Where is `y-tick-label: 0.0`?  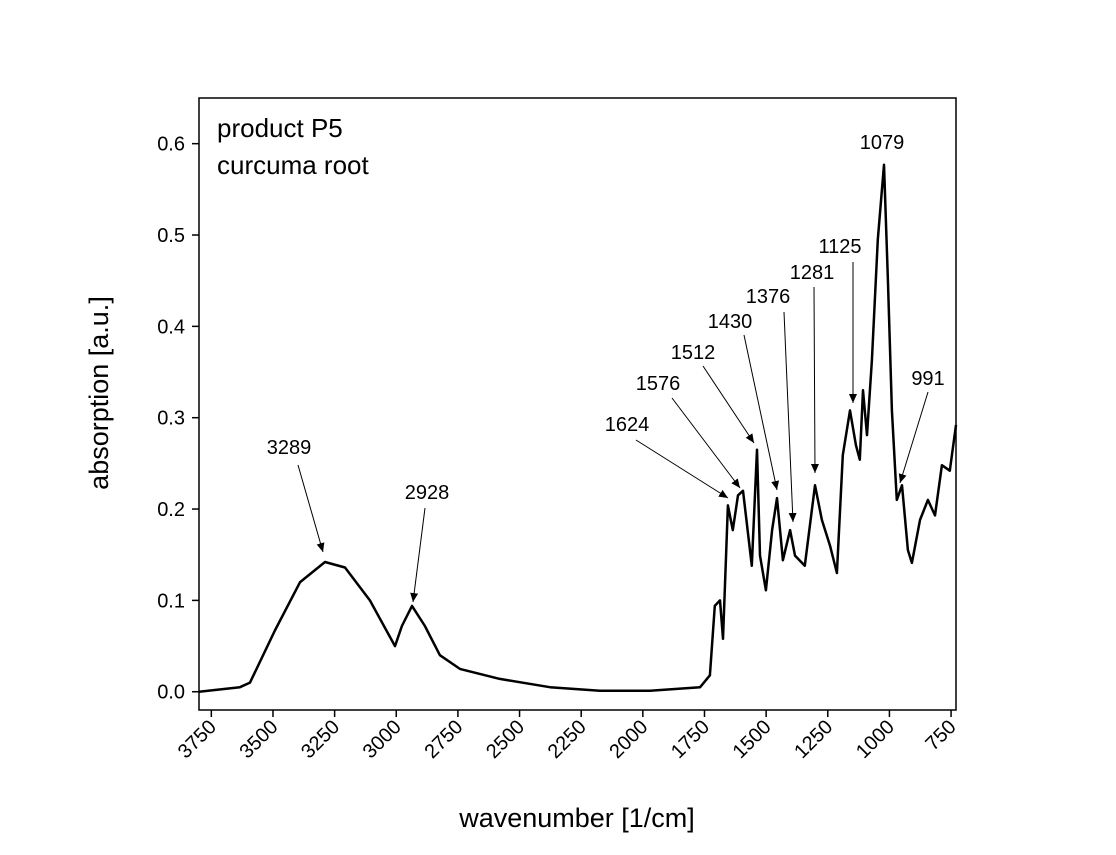
y-tick-label: 0.0 is located at coordinates (171, 693).